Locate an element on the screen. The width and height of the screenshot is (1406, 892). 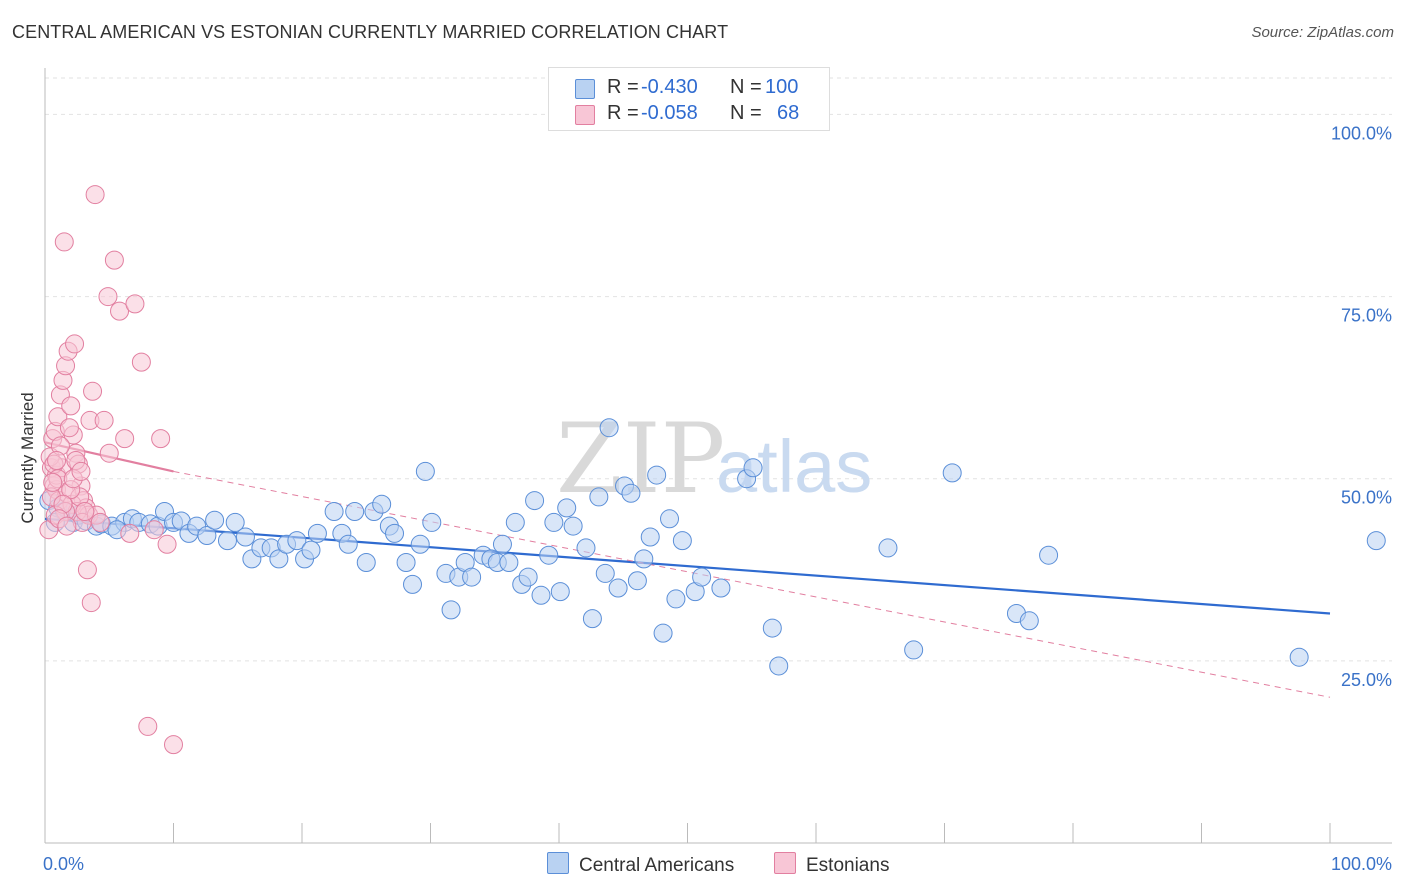
legend-r-value: -0.058 is located at coordinates (669, 113).